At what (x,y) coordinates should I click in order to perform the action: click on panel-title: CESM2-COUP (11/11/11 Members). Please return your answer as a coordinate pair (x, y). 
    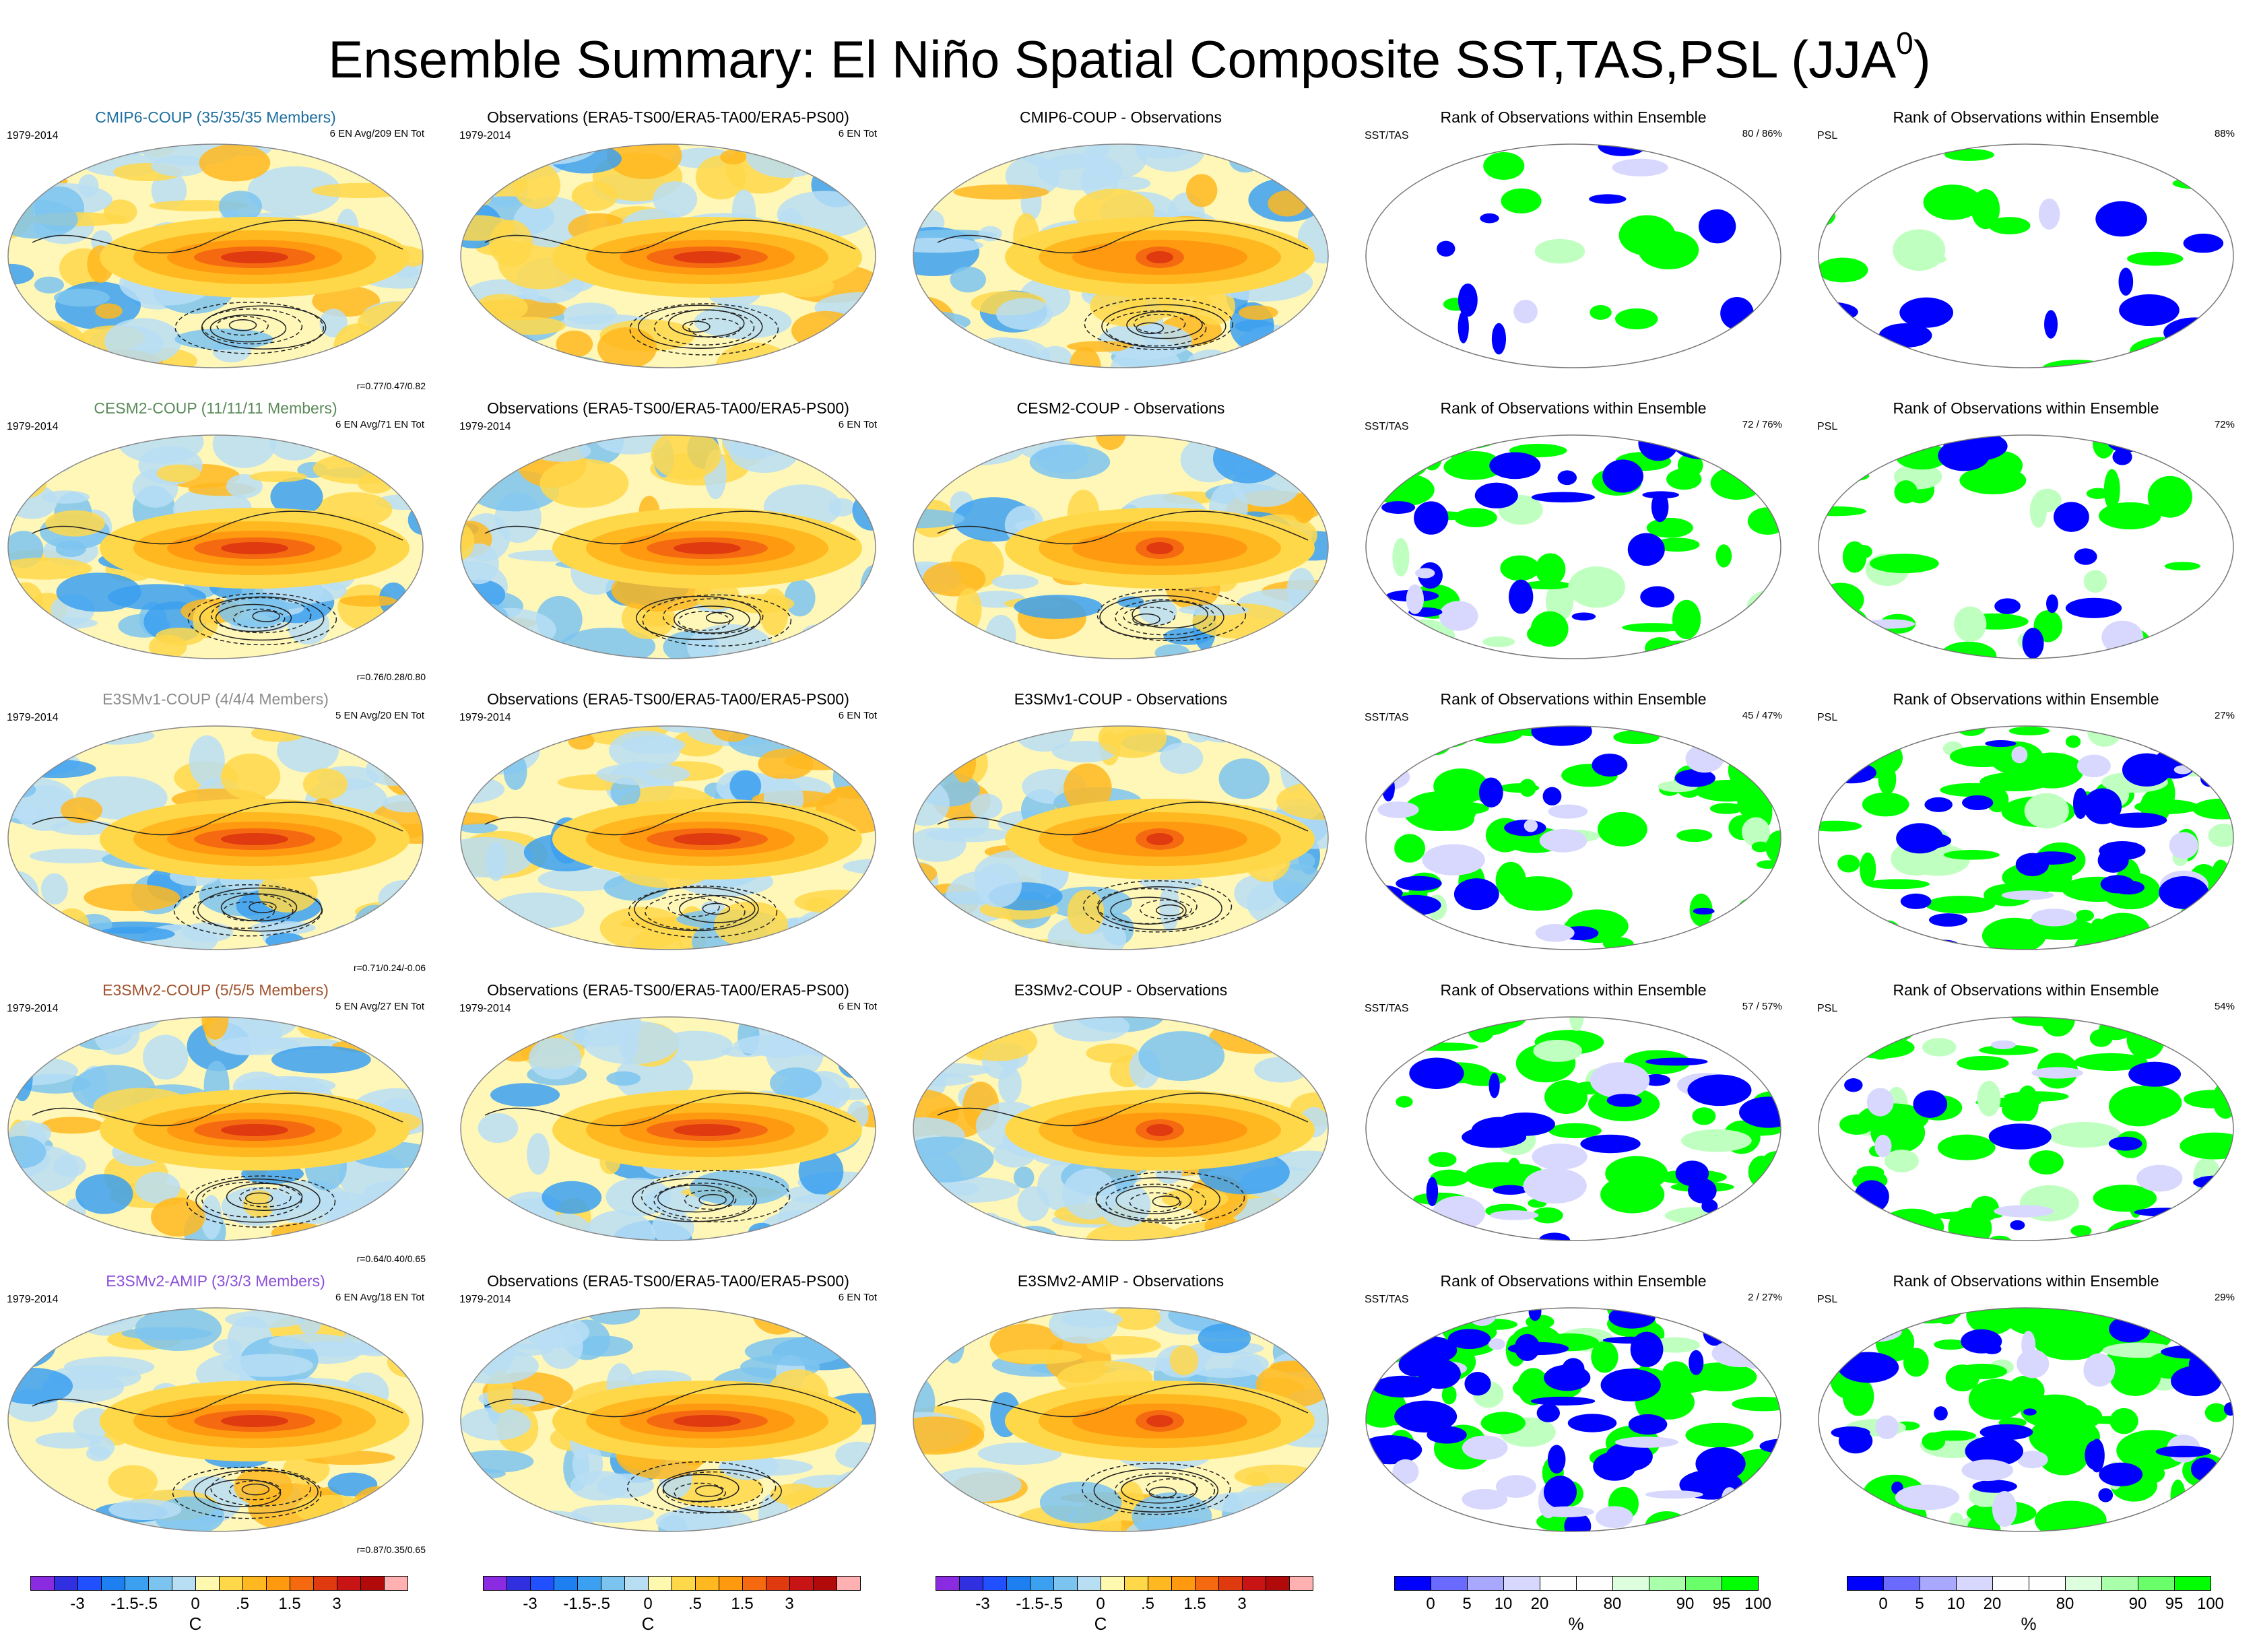
    Looking at the image, I should click on (215, 408).